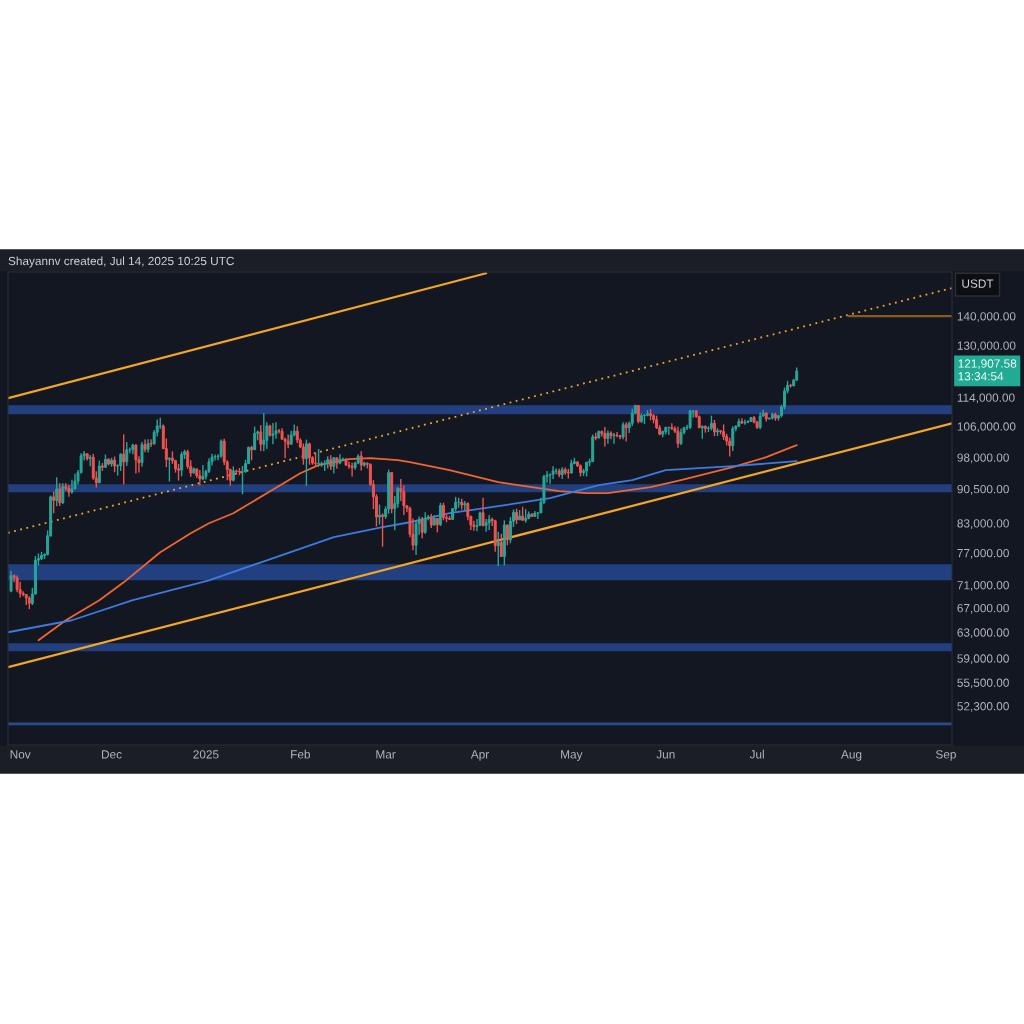 This screenshot has height=1024, width=1024. Describe the element at coordinates (983, 633) in the screenshot. I see `y-tick-label: 63,000.00` at that location.